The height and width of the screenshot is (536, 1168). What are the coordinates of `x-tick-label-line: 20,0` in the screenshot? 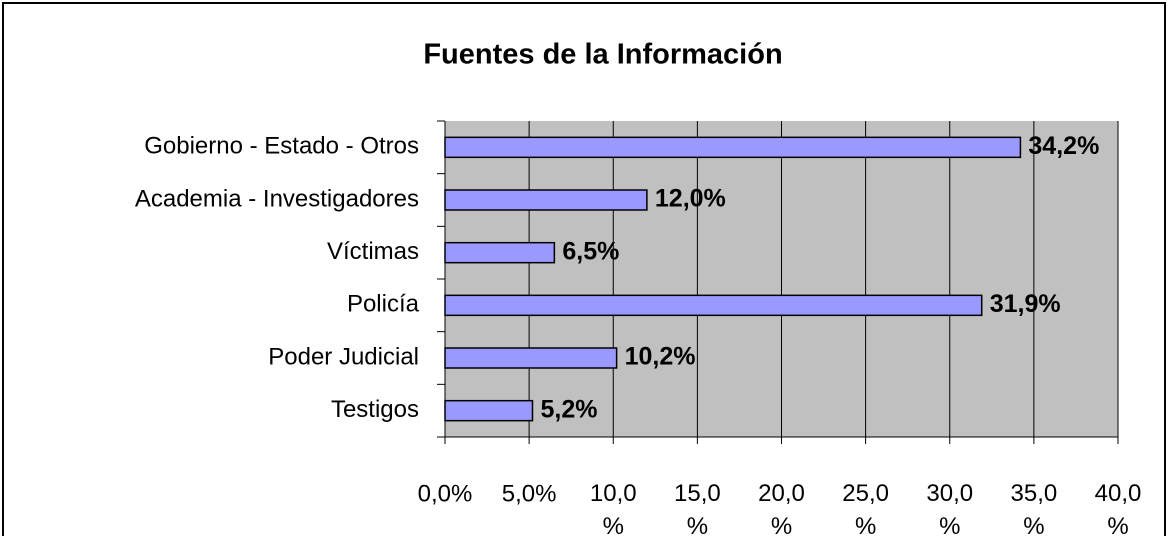 It's located at (781, 493).